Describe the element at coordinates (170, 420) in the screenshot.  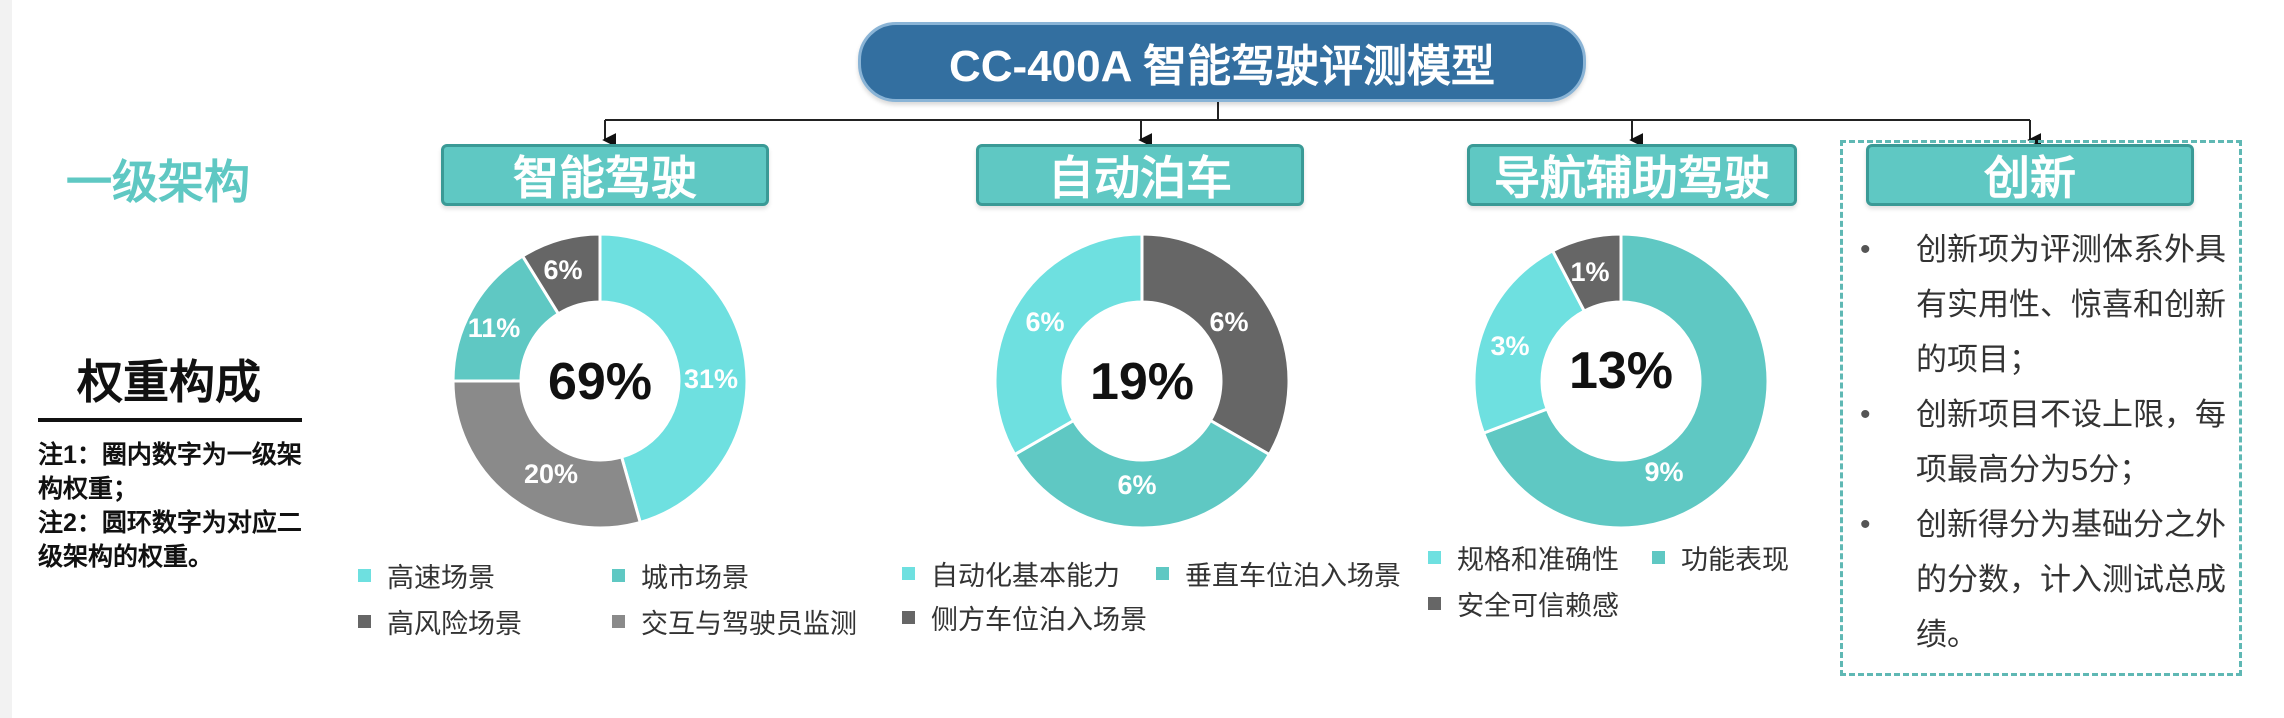
I see `weight-underline` at that location.